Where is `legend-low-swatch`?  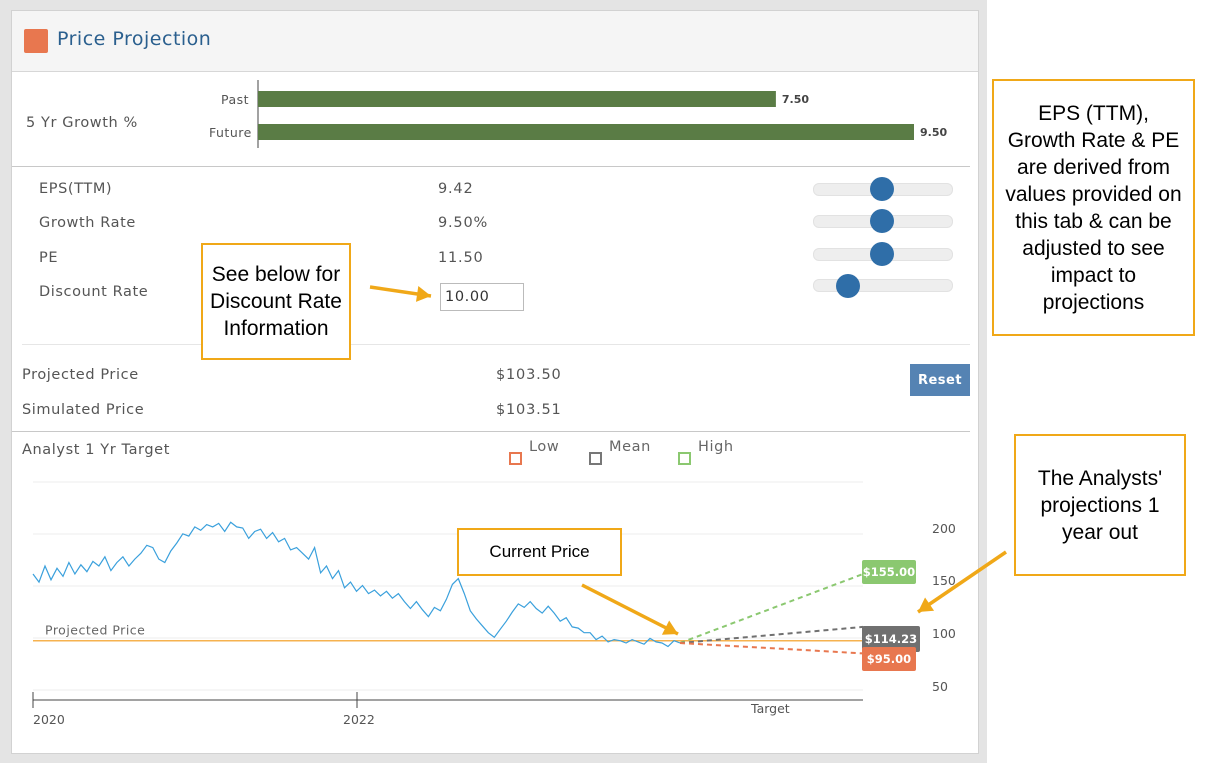 legend-low-swatch is located at coordinates (515, 458).